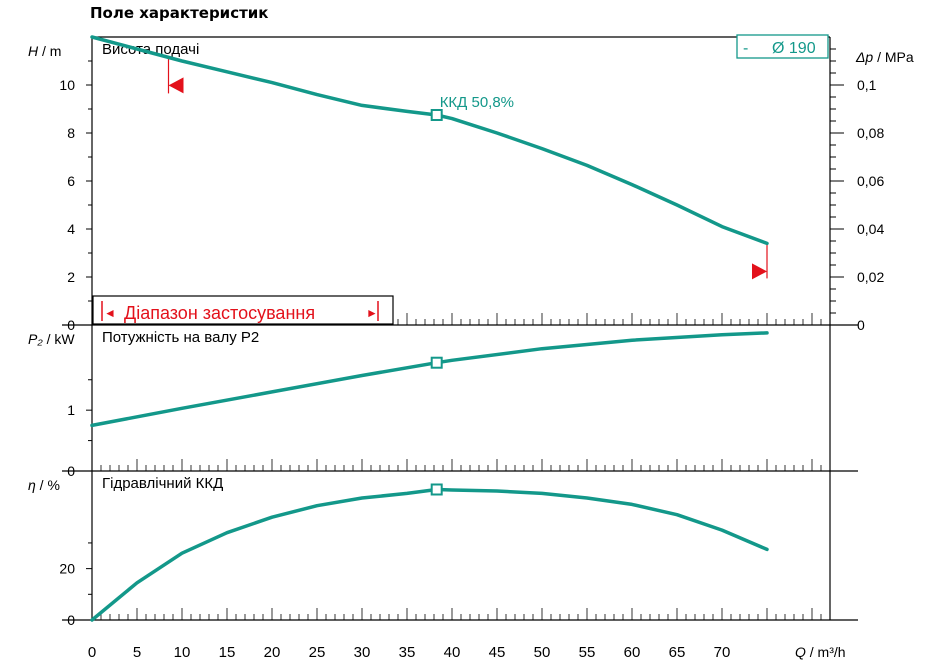  Describe the element at coordinates (870, 133) in the screenshot. I see `y2-tick-label: 0,08` at that location.